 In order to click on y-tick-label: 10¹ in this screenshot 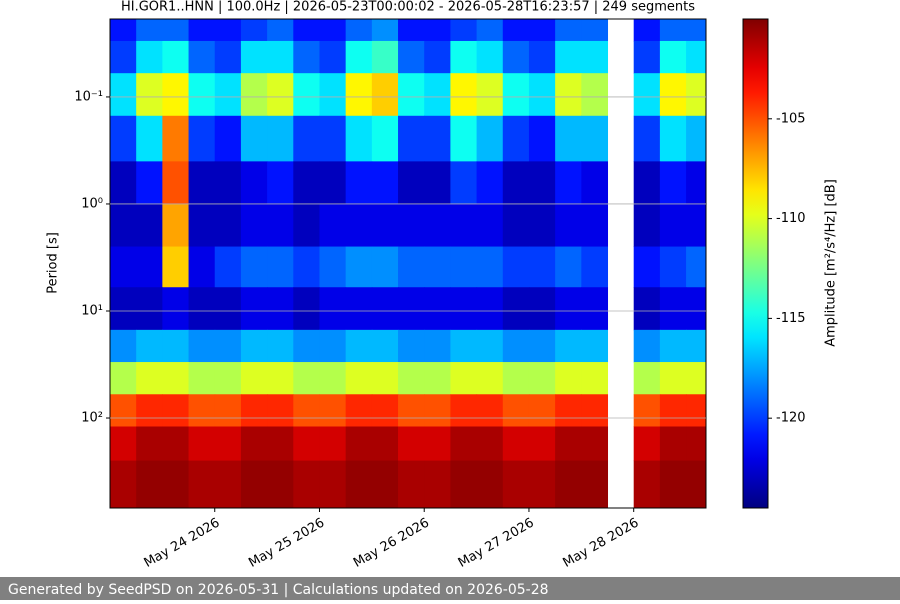, I will do `click(92, 310)`.